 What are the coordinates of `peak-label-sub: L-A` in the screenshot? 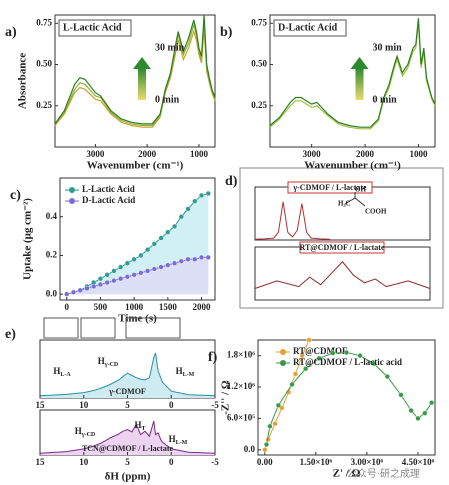 It's located at (65, 375).